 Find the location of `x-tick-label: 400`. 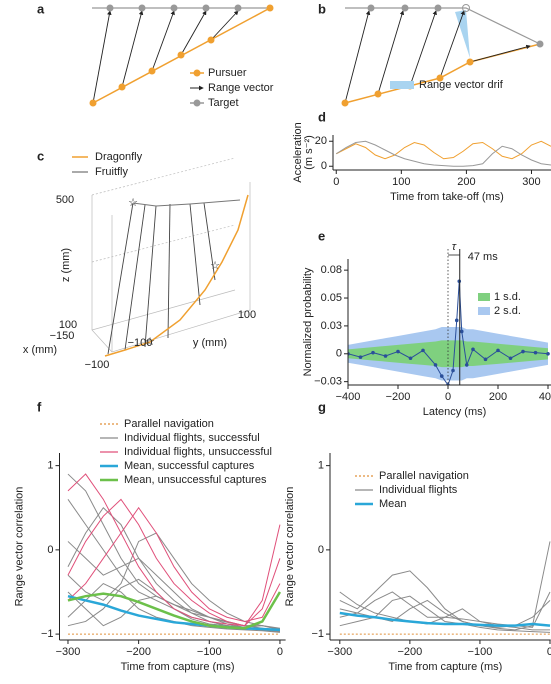

x-tick-label: 400 is located at coordinates (545, 397).